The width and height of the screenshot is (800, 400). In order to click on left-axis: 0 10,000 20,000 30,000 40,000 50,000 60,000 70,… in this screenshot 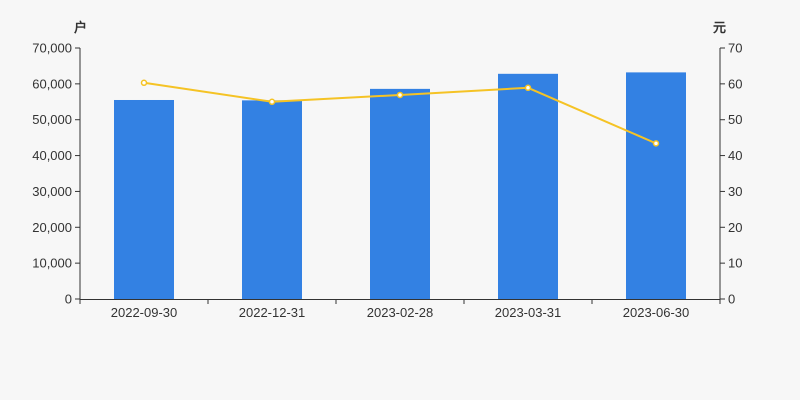, I will do `click(56, 174)`.